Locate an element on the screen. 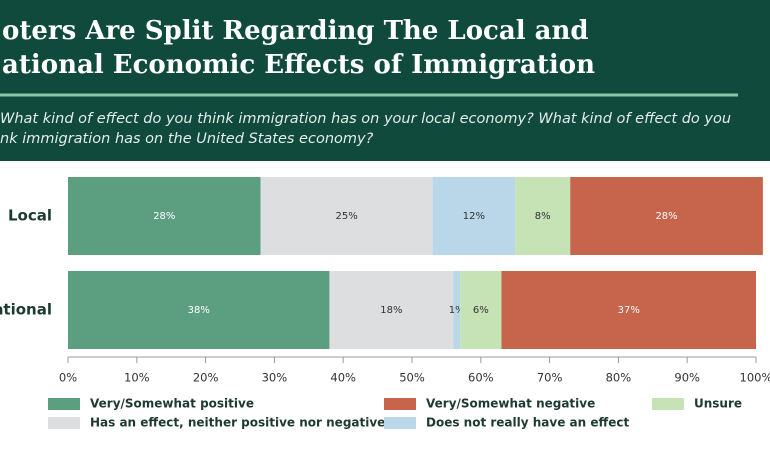  category-label: Local is located at coordinates (30, 216).